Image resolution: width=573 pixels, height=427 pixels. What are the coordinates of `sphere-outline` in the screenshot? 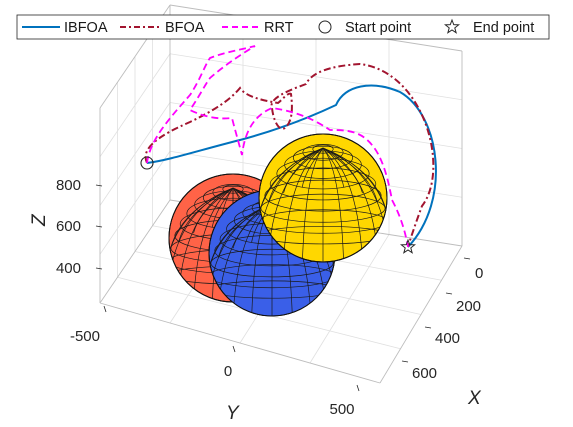 It's located at (323, 198).